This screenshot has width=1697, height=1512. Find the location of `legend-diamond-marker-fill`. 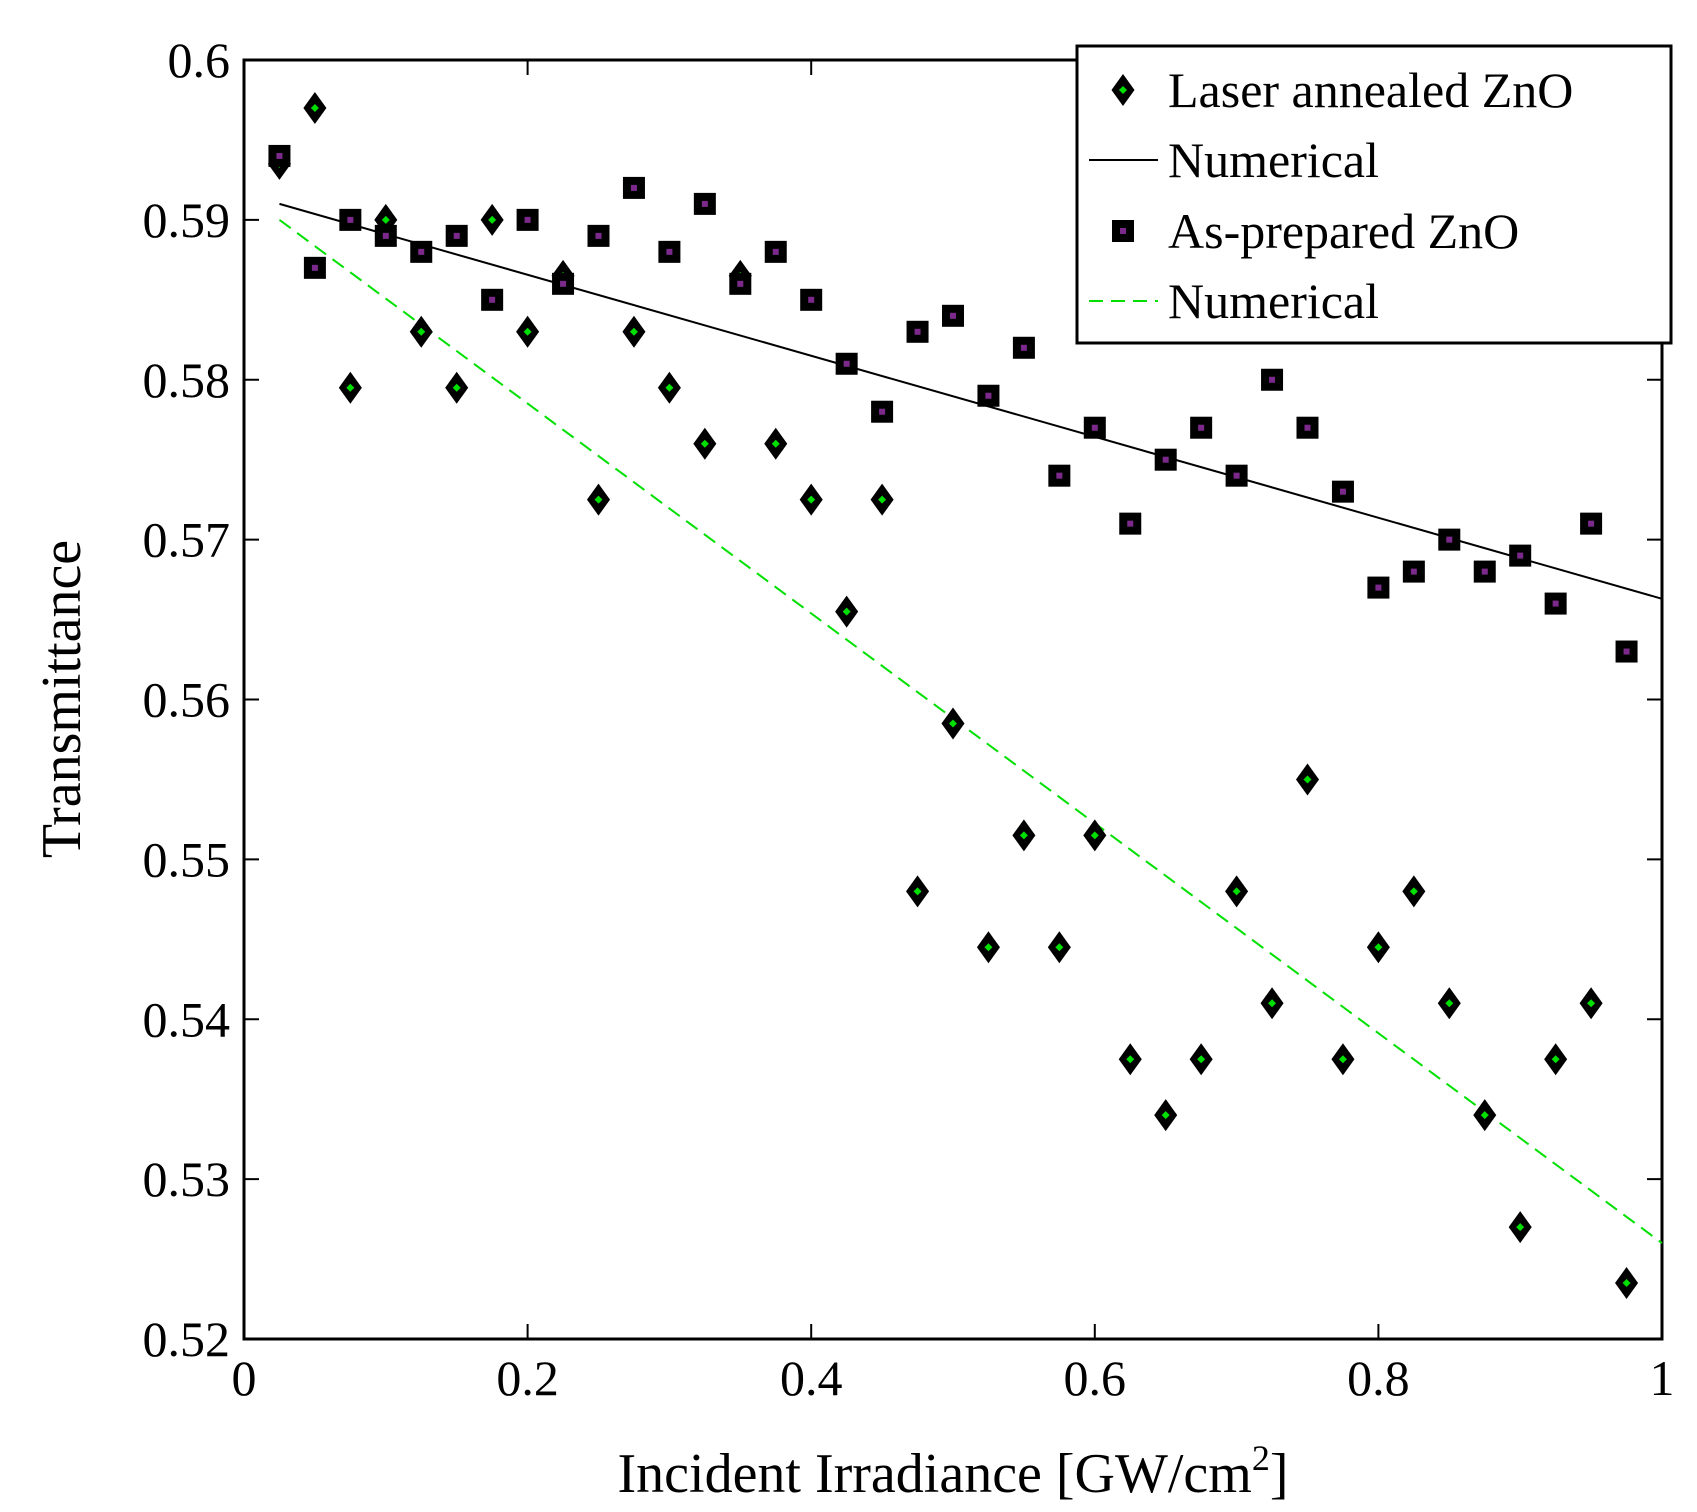

legend-diamond-marker-fill is located at coordinates (1123, 90).